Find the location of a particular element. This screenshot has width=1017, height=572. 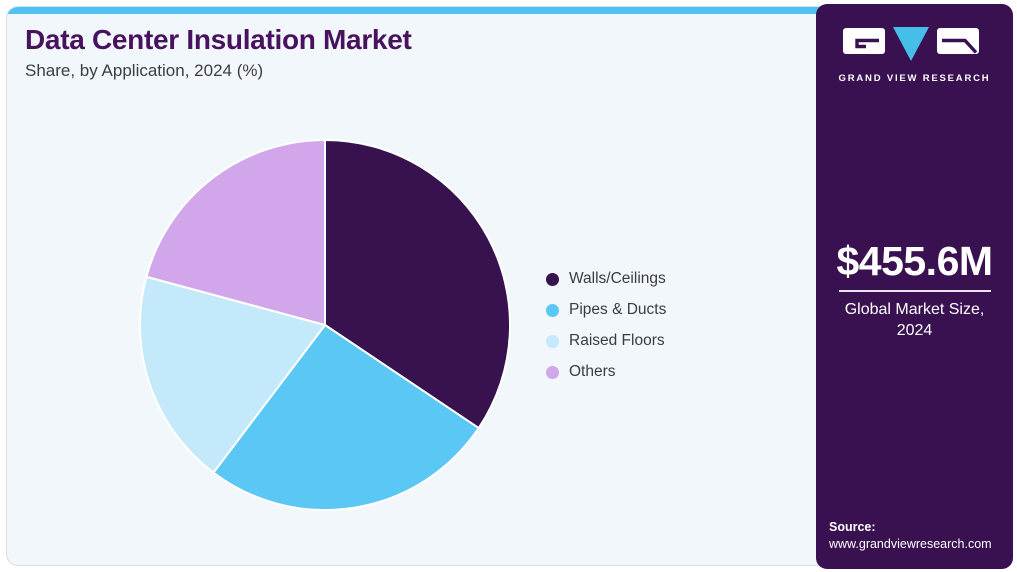

legend-label: Others is located at coordinates (592, 371).